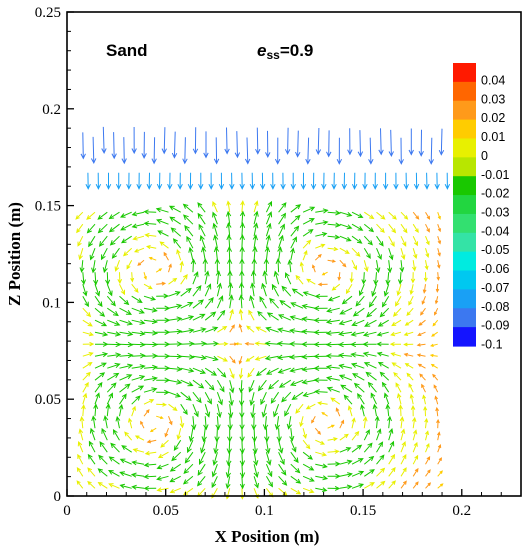  I want to click on x-tick-label: 0.15, so click(363, 511).